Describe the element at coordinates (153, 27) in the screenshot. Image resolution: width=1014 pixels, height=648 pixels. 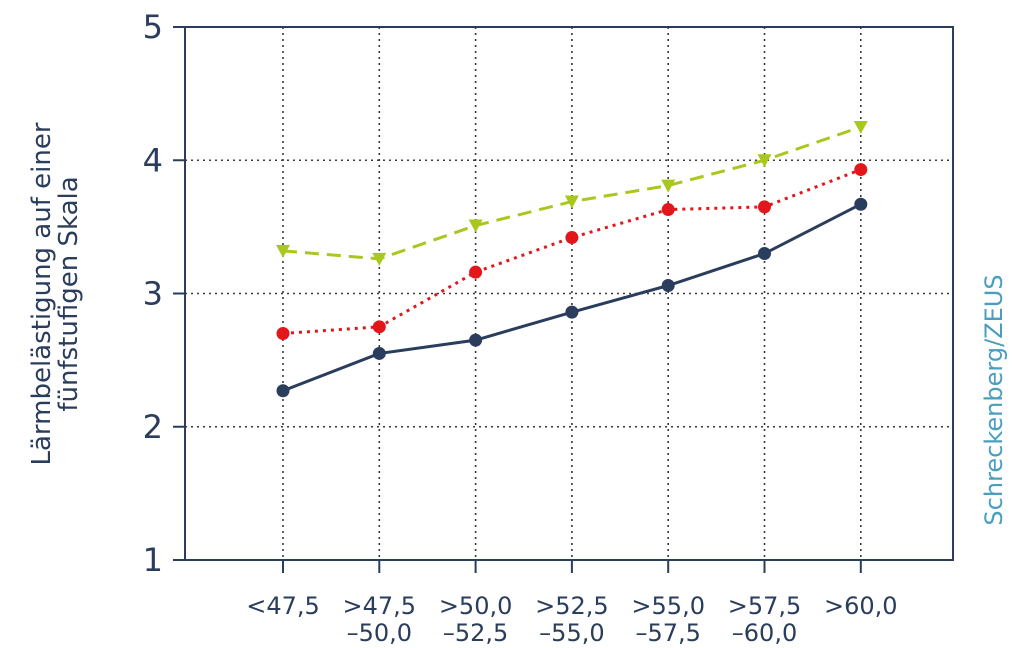
I see `y-tick-label: 5` at that location.